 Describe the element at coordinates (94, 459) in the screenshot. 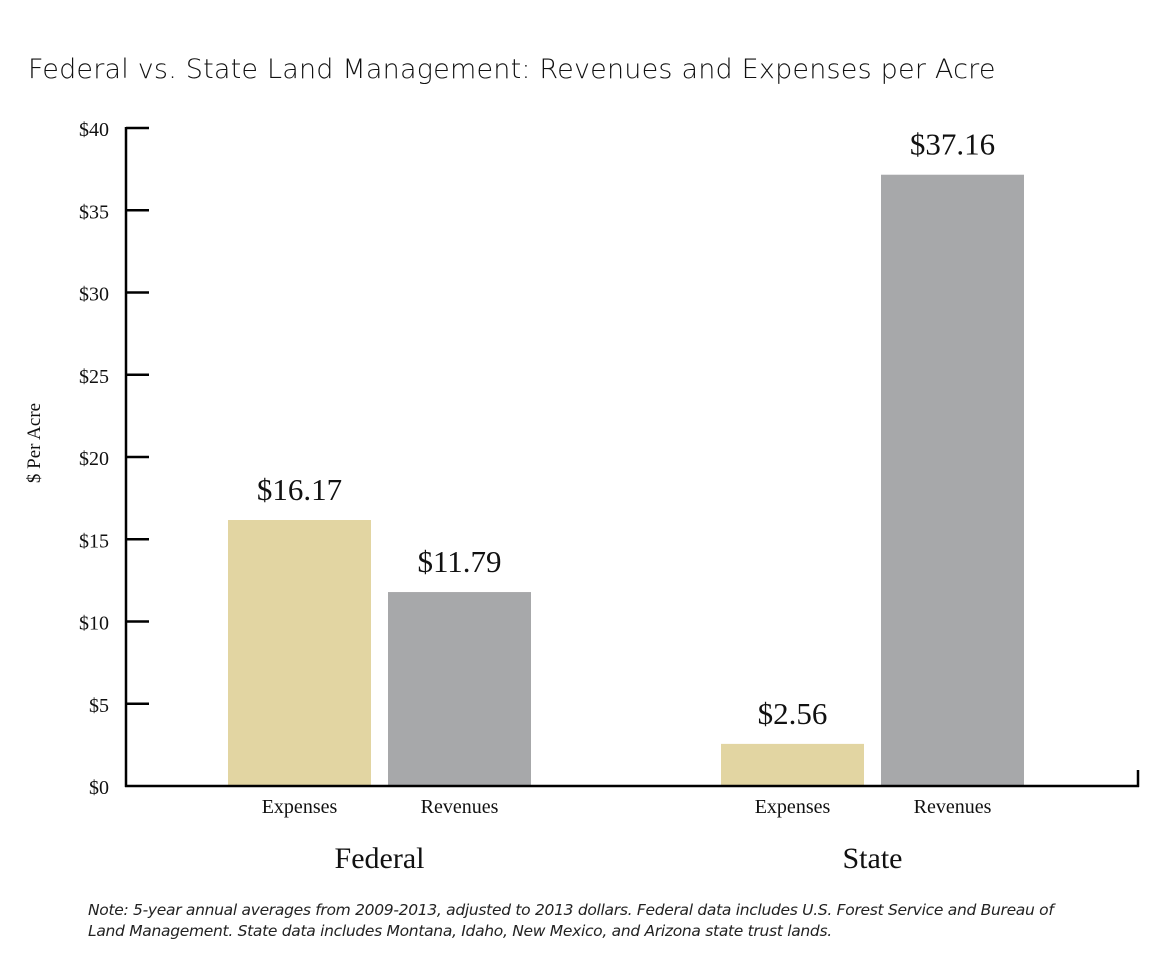

I see `y-tick-label: $20` at that location.